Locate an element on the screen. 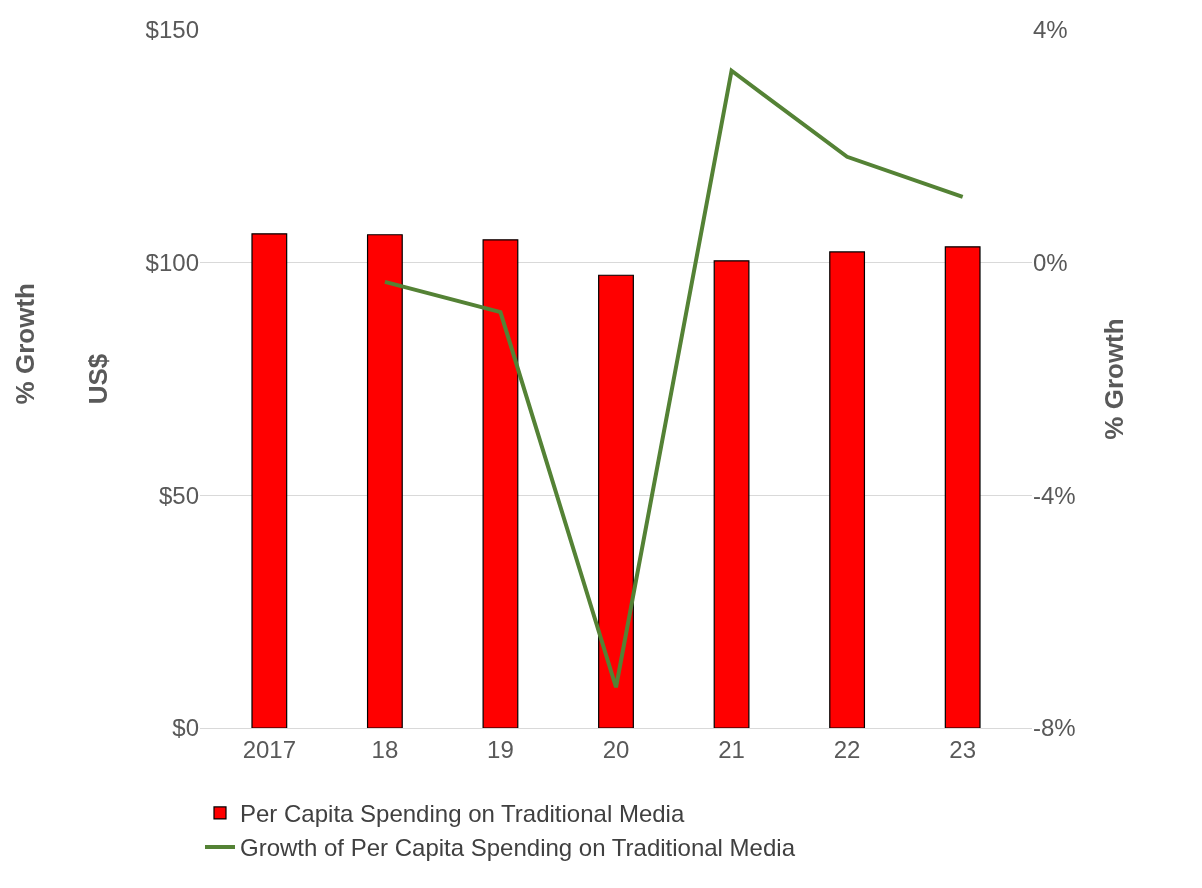 This screenshot has height=888, width=1202. y2-tick-label: 0% is located at coordinates (1050, 263).